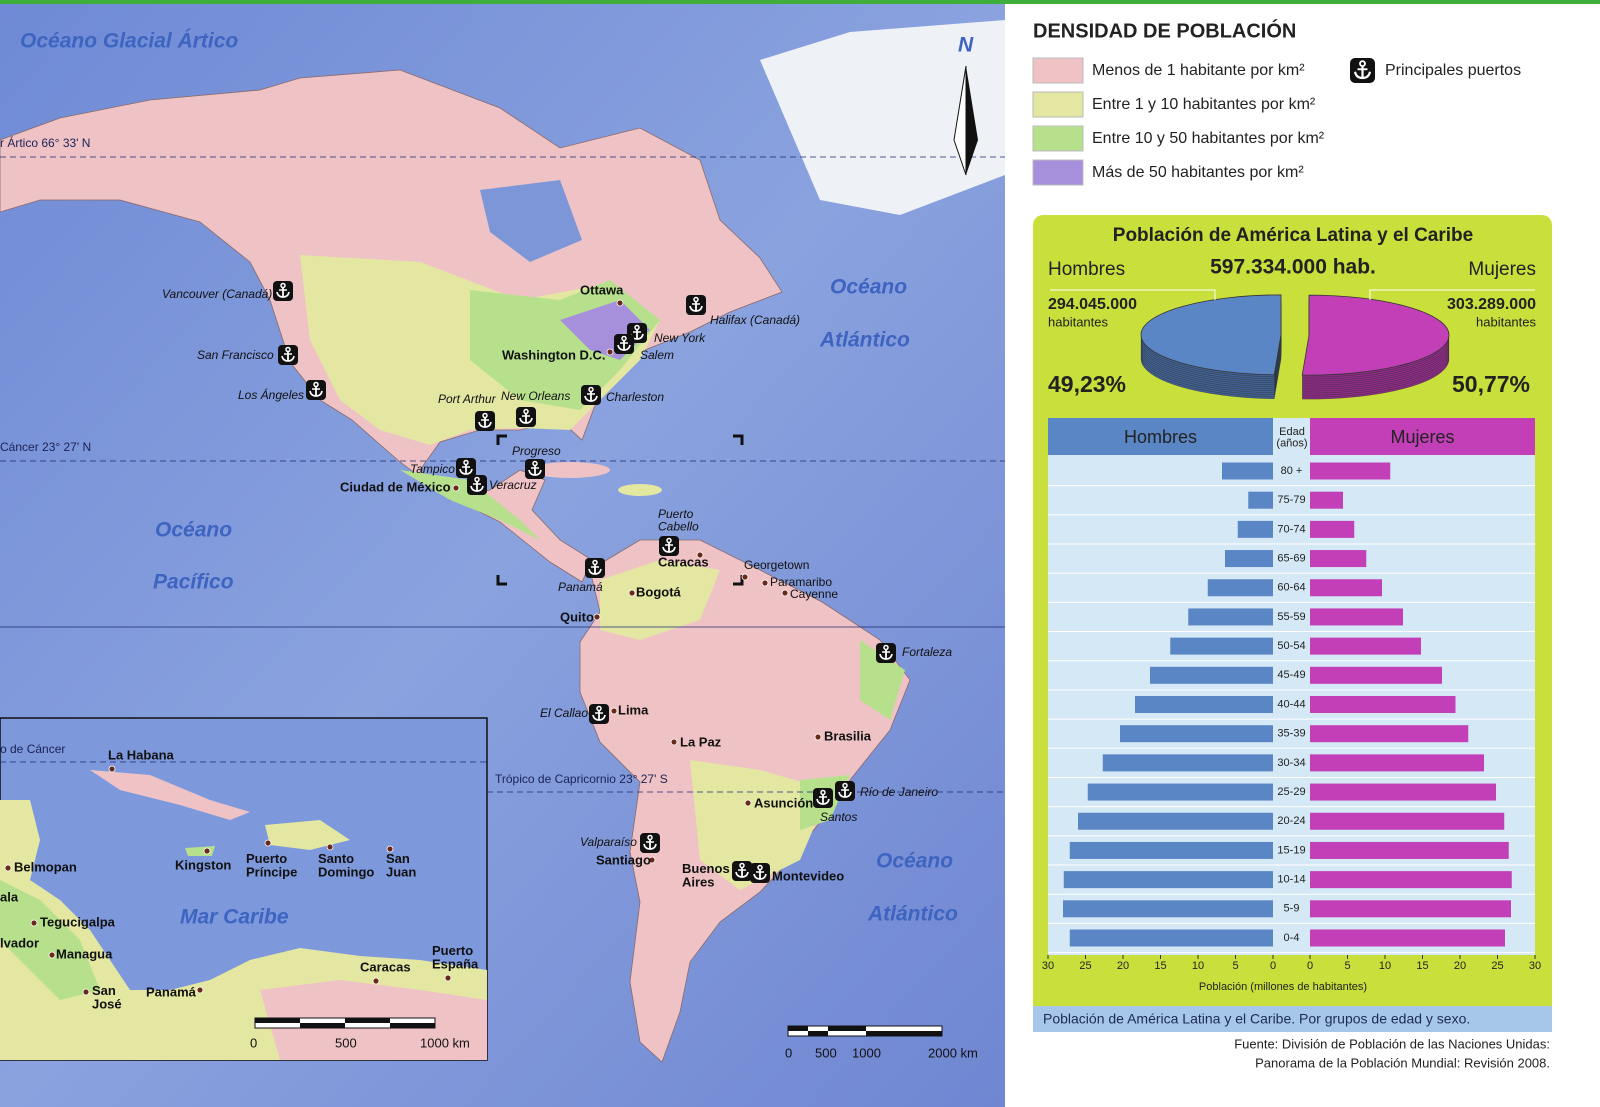 The height and width of the screenshot is (1107, 1600). I want to click on place-label: Veracruz, so click(513, 485).